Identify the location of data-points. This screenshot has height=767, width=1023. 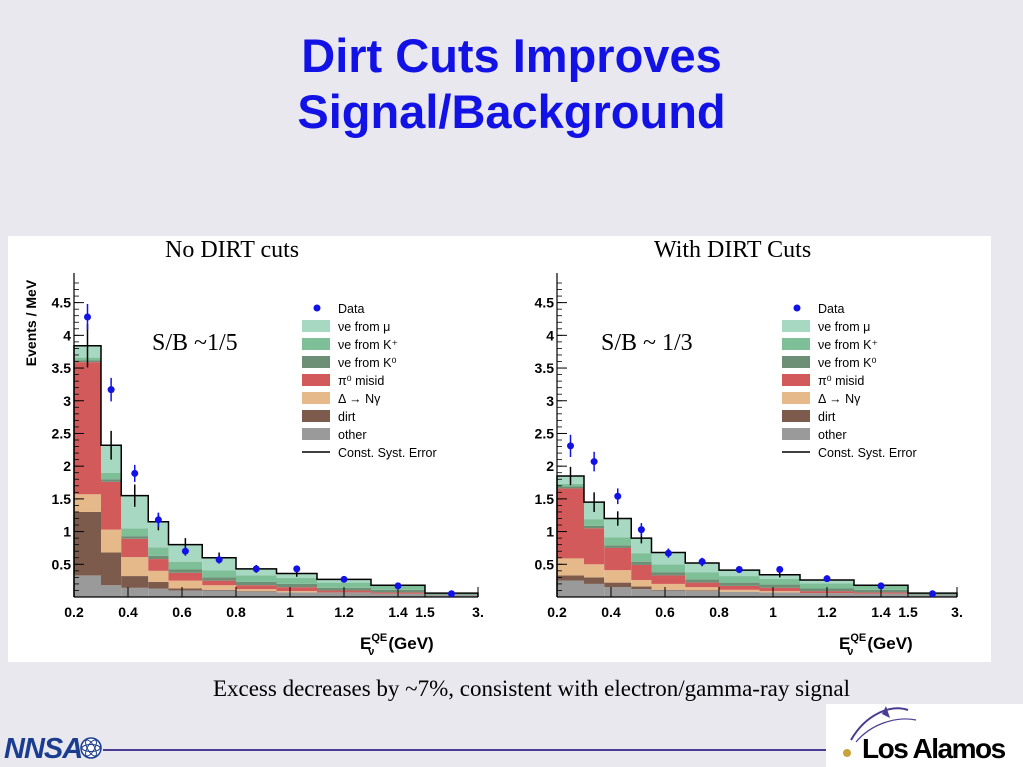
(751, 516).